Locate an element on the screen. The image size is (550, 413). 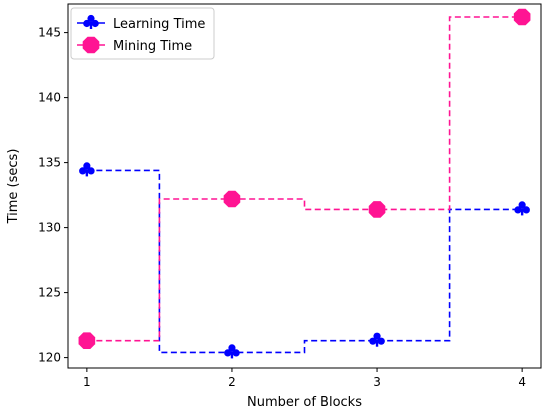
legend: Learning Time Mining Time is located at coordinates (142, 33).